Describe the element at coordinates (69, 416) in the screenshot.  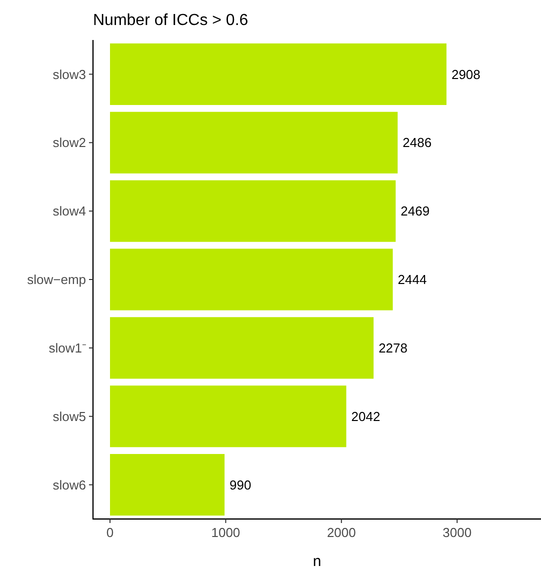
I see `y-tick-label: slow5` at that location.